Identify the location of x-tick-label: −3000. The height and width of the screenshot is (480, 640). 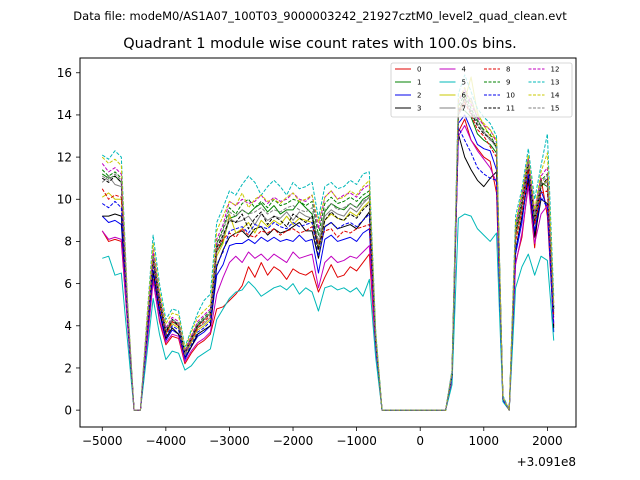
(229, 441).